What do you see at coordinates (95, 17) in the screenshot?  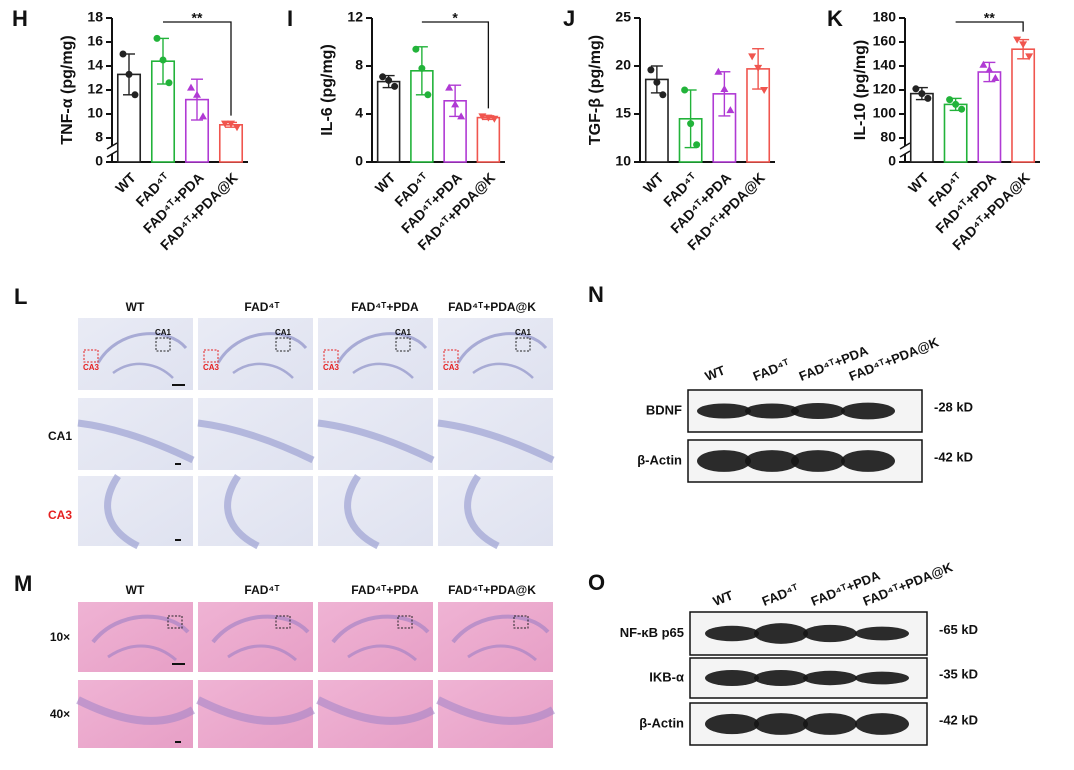 I see `y-tick-label: 18` at bounding box center [95, 17].